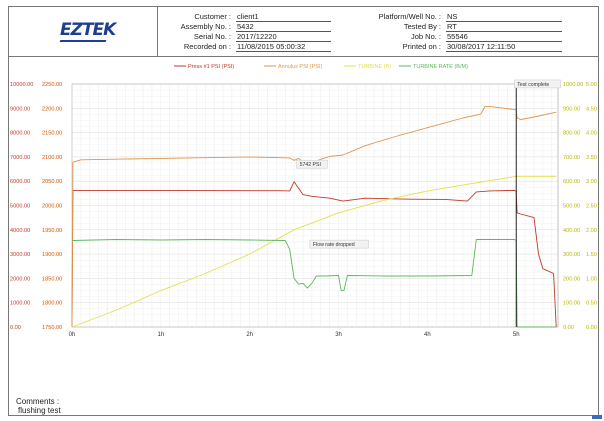 The image size is (604, 421). Describe the element at coordinates (52, 207) in the screenshot. I see `y-tick-label-left-inner: 2000.00` at that location.